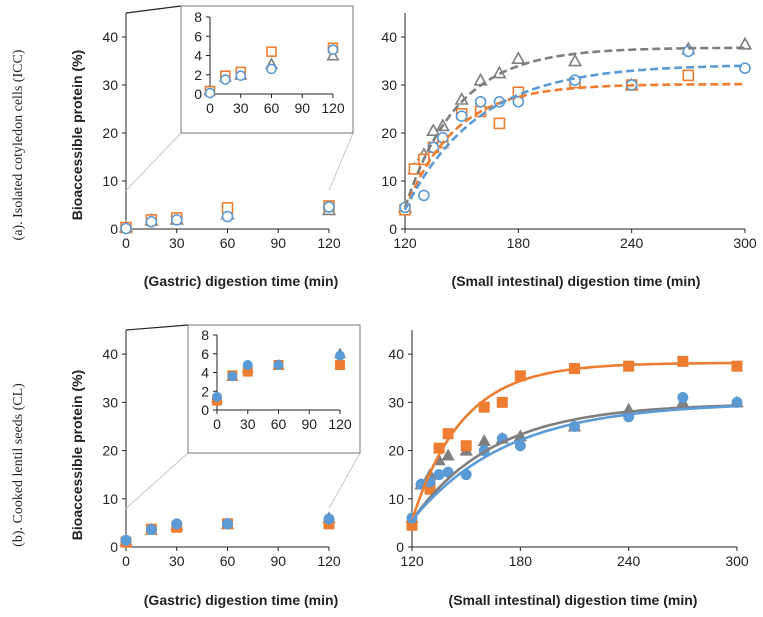 This screenshot has width=763, height=617. What do you see at coordinates (389, 181) in the screenshot?
I see `a_intestinal-y-tick-label: 10` at bounding box center [389, 181].